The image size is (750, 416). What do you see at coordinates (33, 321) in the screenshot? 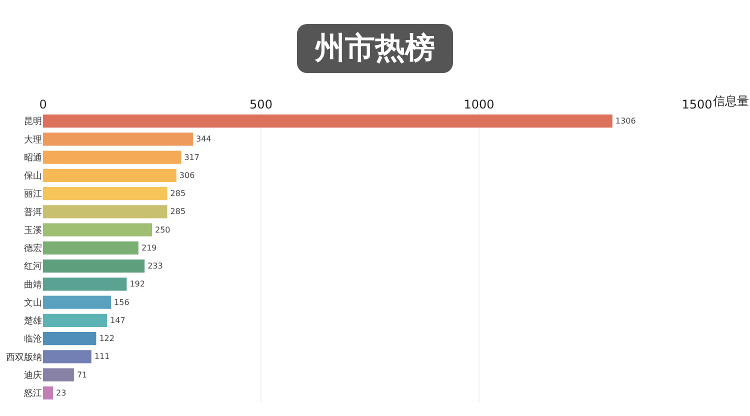
I see `y-tick-label: 楚雄` at bounding box center [33, 321].